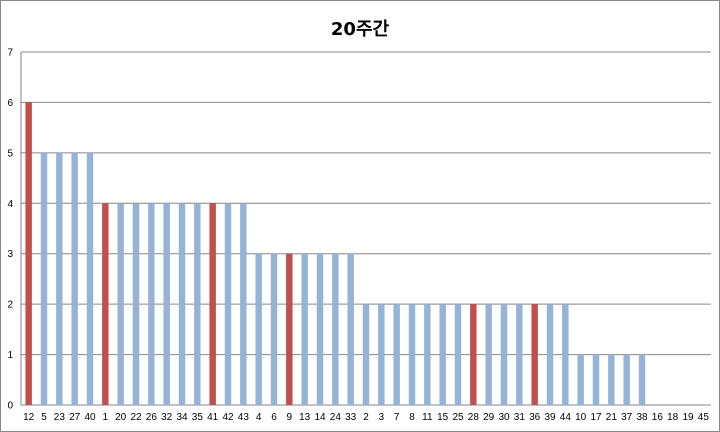 The width and height of the screenshot is (720, 432). Describe the element at coordinates (60, 417) in the screenshot. I see `x-tick-label: 23` at that location.